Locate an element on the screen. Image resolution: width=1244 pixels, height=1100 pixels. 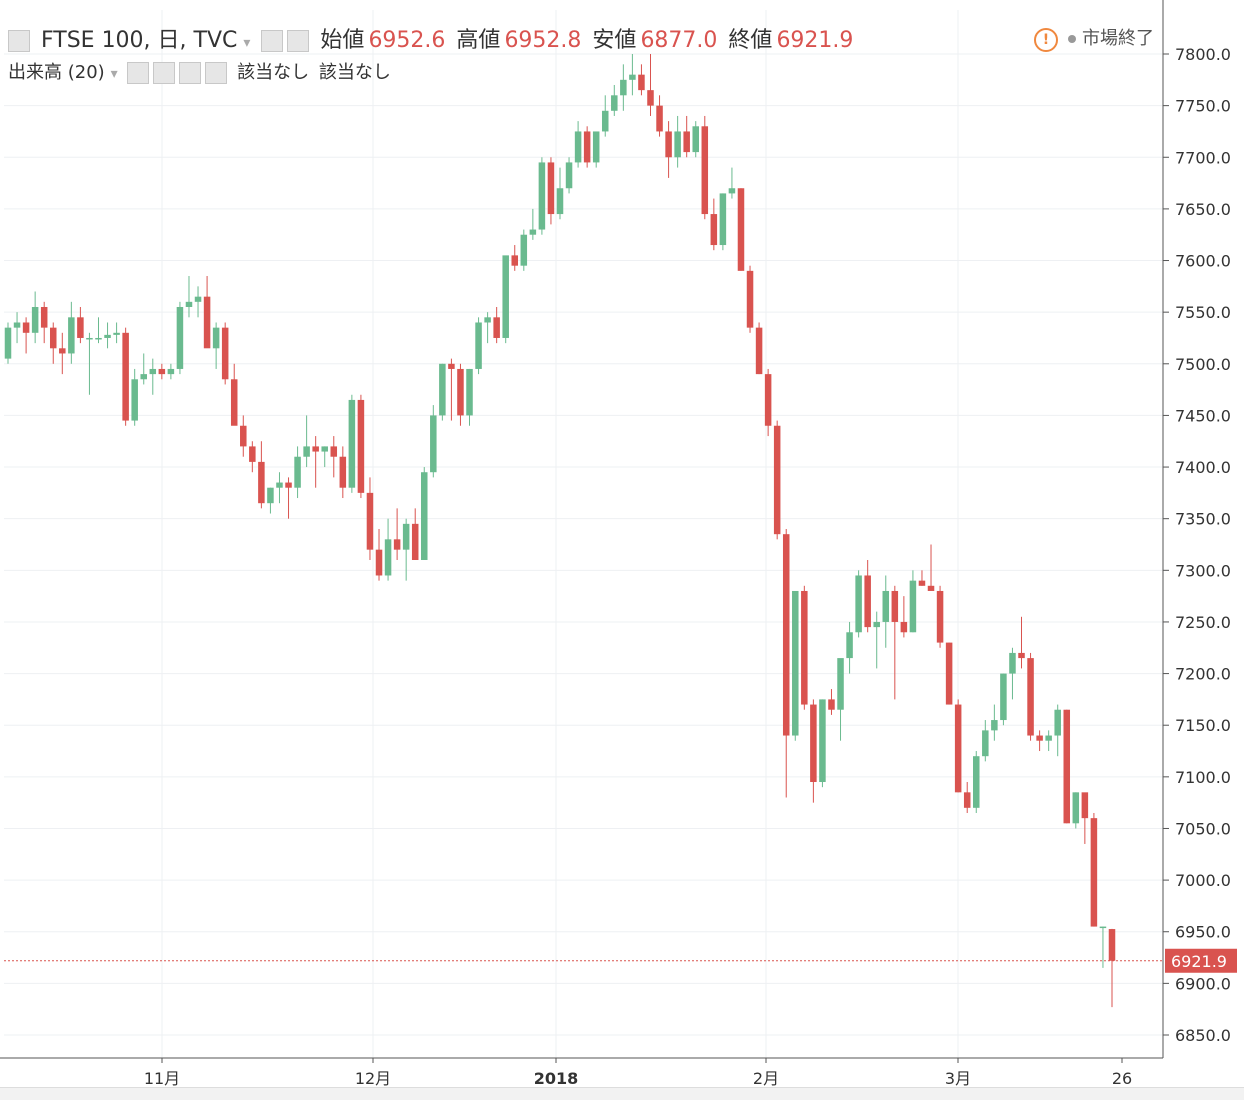
x-tick-label: 11月 is located at coordinates (162, 1078).